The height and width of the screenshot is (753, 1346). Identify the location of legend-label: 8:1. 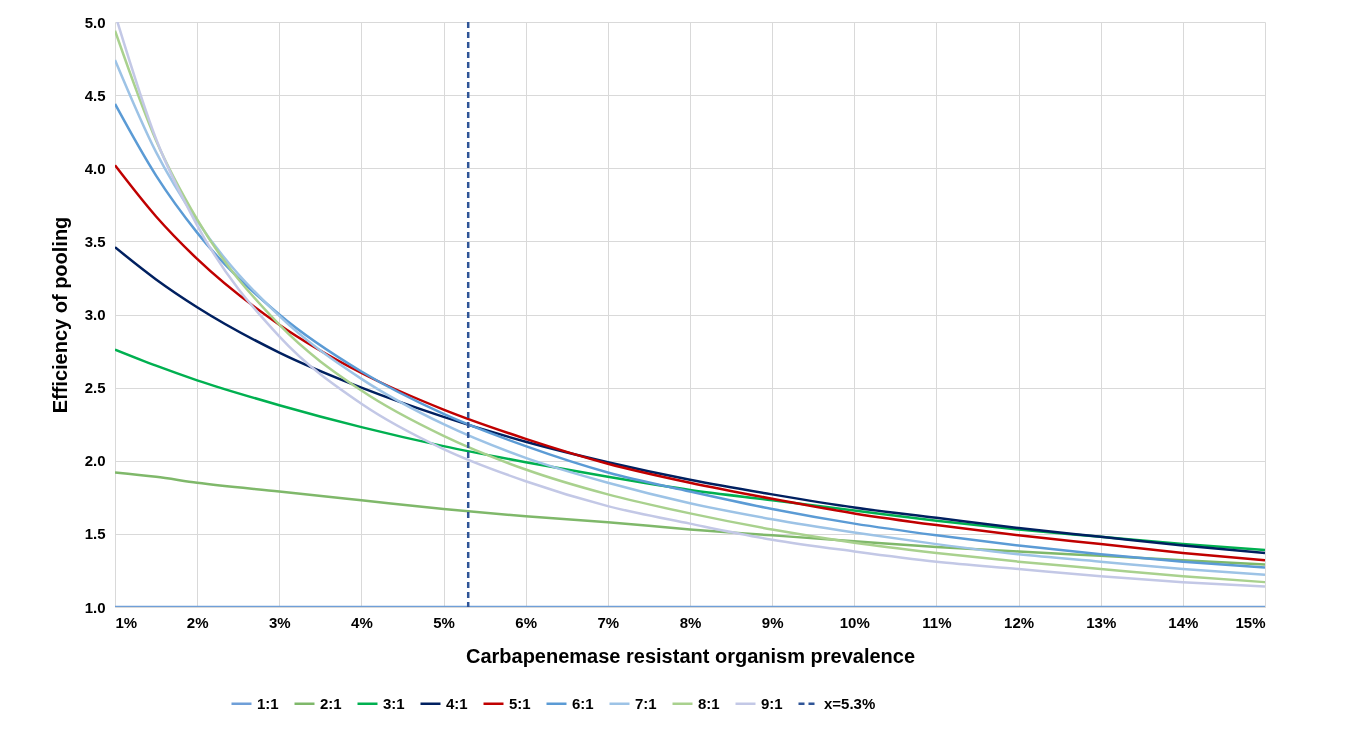
(709, 703).